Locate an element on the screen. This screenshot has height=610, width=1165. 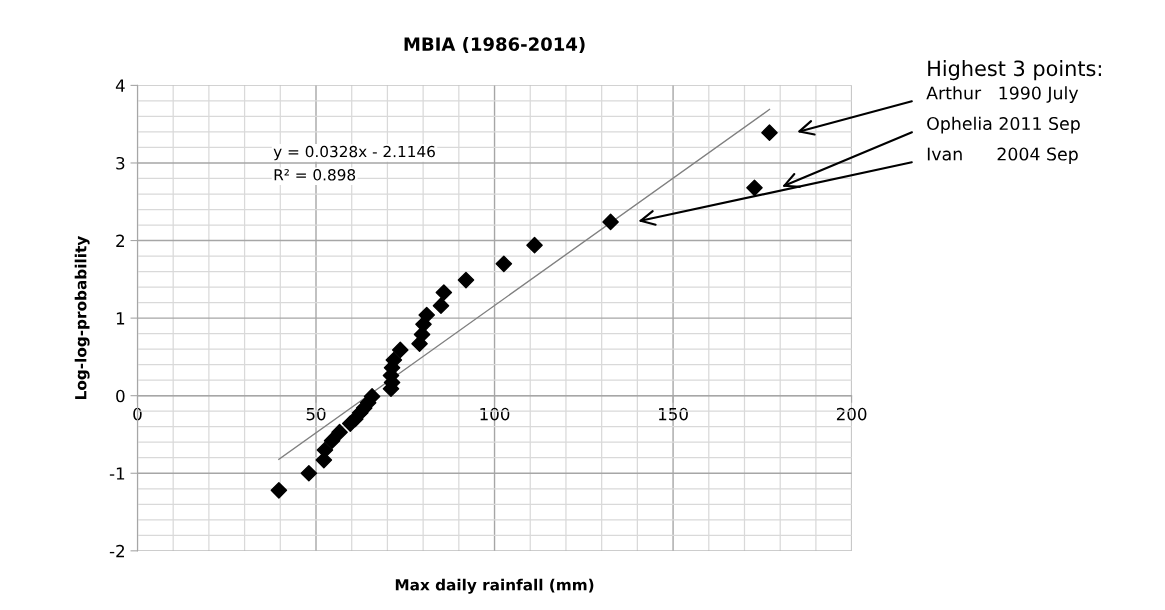
text: Highest 3 points: is located at coordinates (1014, 70).